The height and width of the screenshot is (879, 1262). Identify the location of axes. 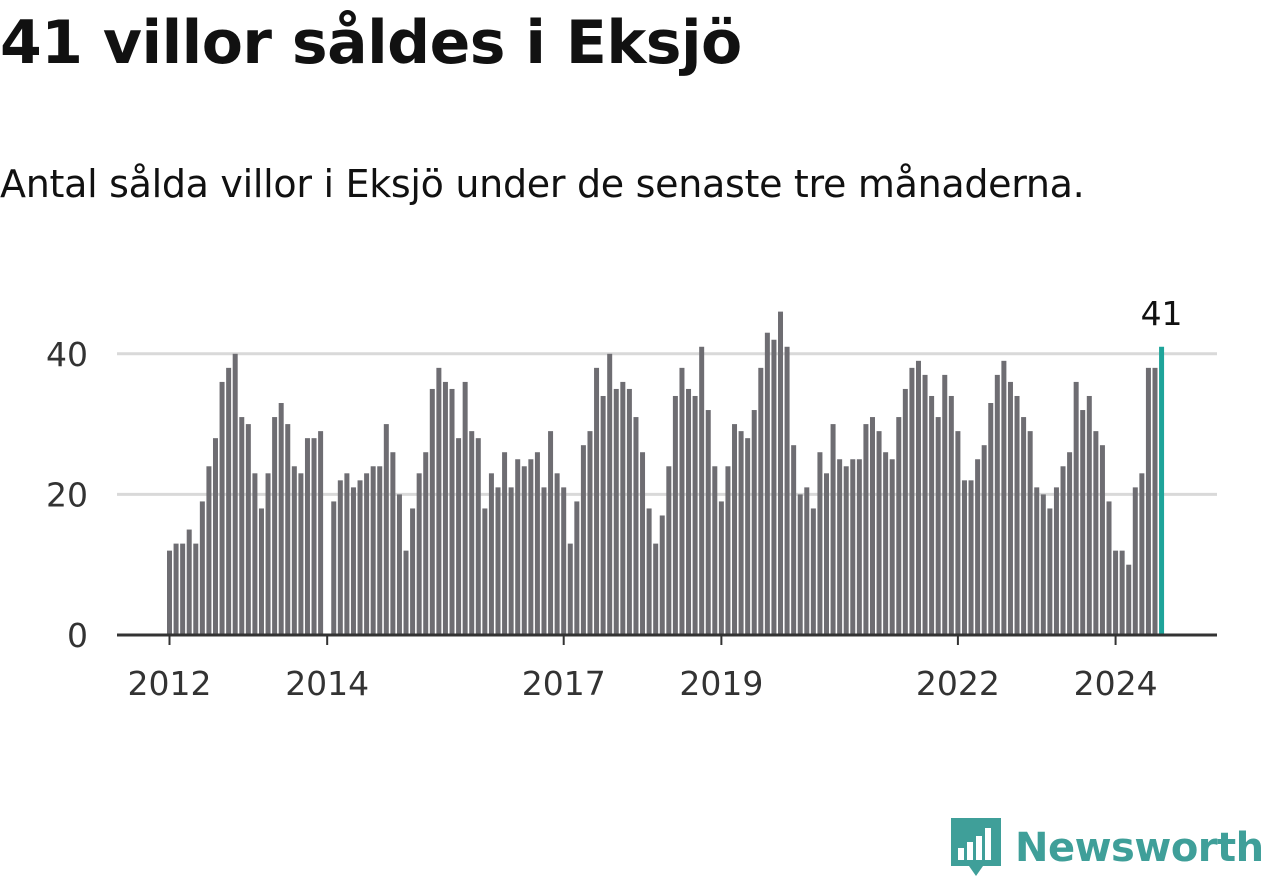
(667, 639).